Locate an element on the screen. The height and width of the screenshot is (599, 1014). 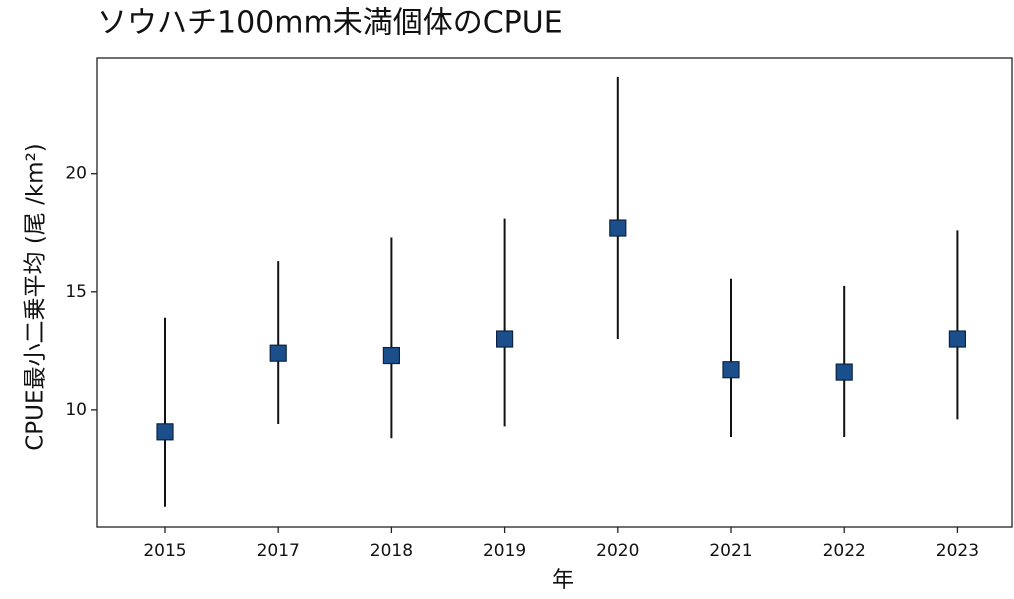
x-tick-label: 2021 is located at coordinates (730, 551).